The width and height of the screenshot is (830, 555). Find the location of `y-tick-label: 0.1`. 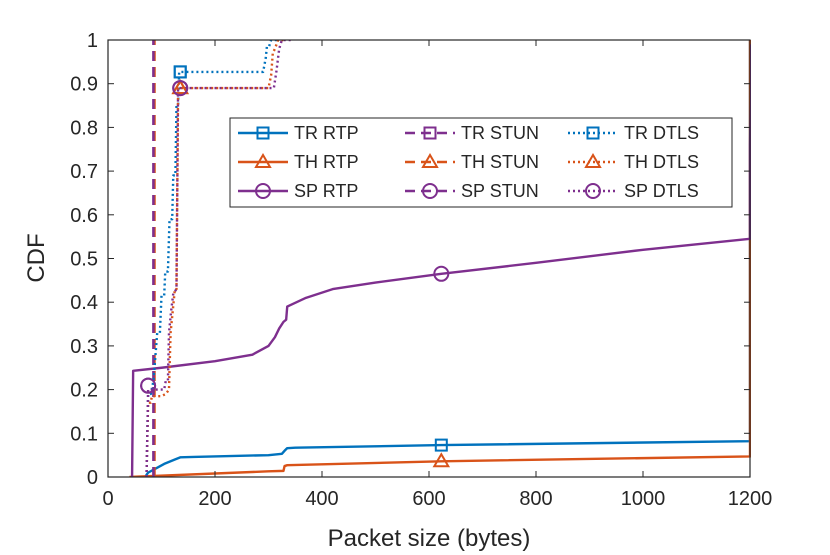

y-tick-label: 0.1 is located at coordinates (84, 434).